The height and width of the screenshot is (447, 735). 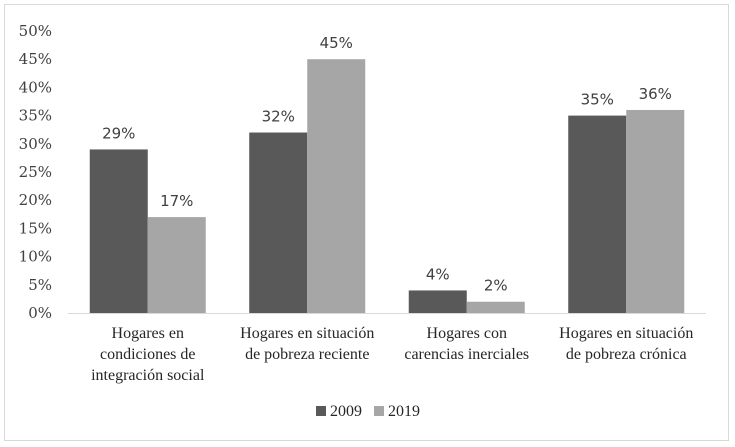 What do you see at coordinates (655, 94) in the screenshot?
I see `data-label: 36%` at bounding box center [655, 94].